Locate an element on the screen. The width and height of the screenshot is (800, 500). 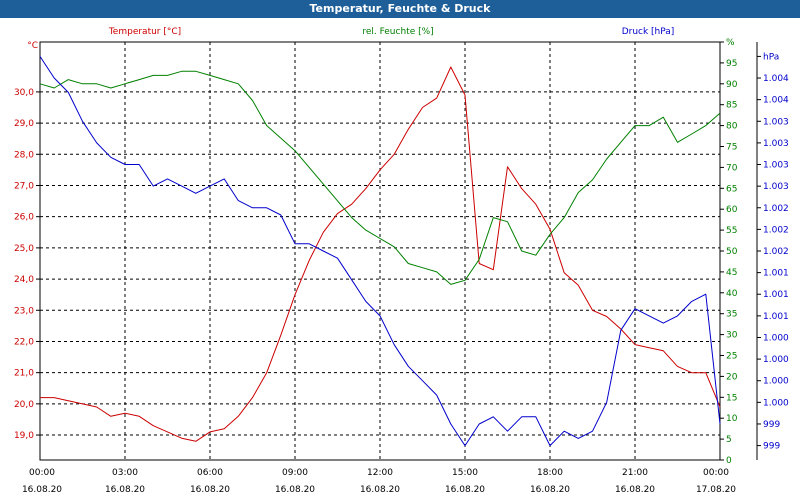
temperature-tick-label: 19,0 is located at coordinates (24, 436).